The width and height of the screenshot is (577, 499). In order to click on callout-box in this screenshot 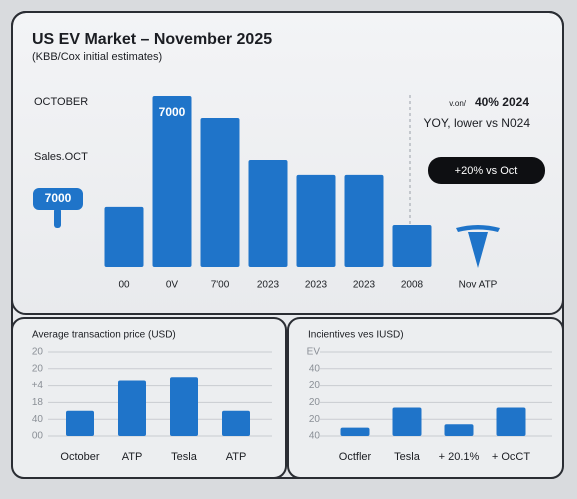, I will do `click(58, 199)`.